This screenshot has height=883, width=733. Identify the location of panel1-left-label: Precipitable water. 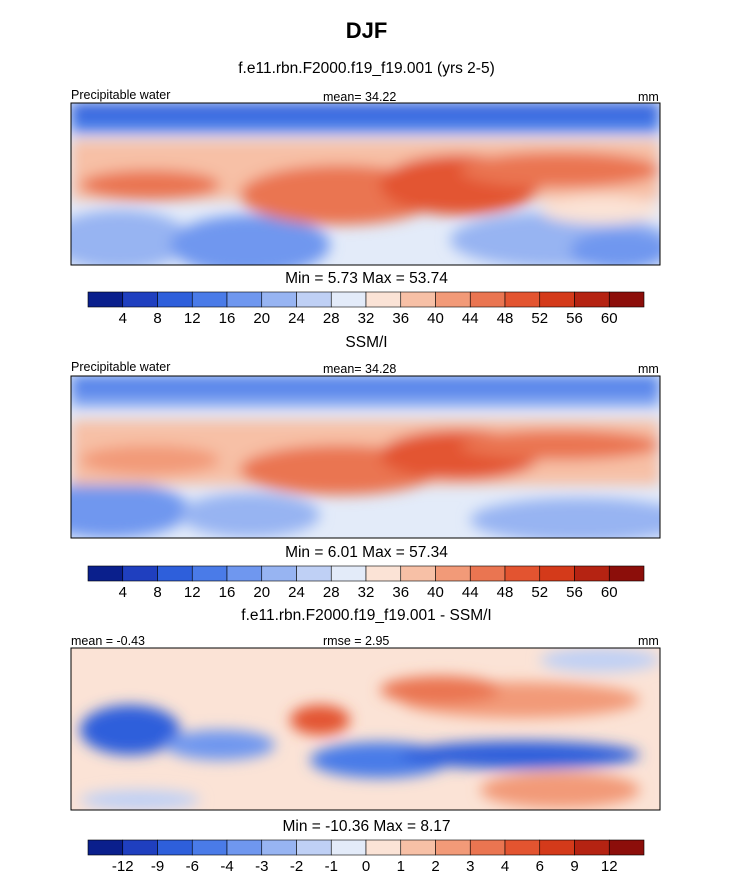
(121, 95).